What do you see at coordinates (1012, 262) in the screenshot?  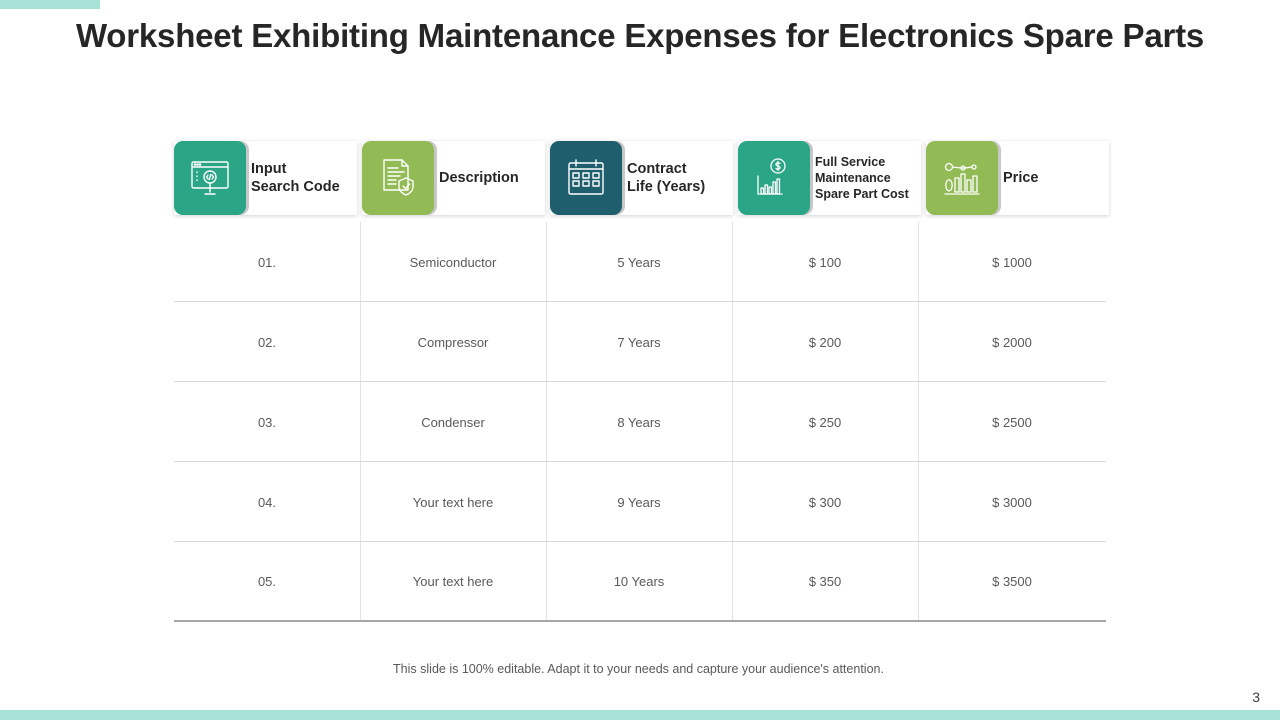 I see `price-cell: $ 1000` at bounding box center [1012, 262].